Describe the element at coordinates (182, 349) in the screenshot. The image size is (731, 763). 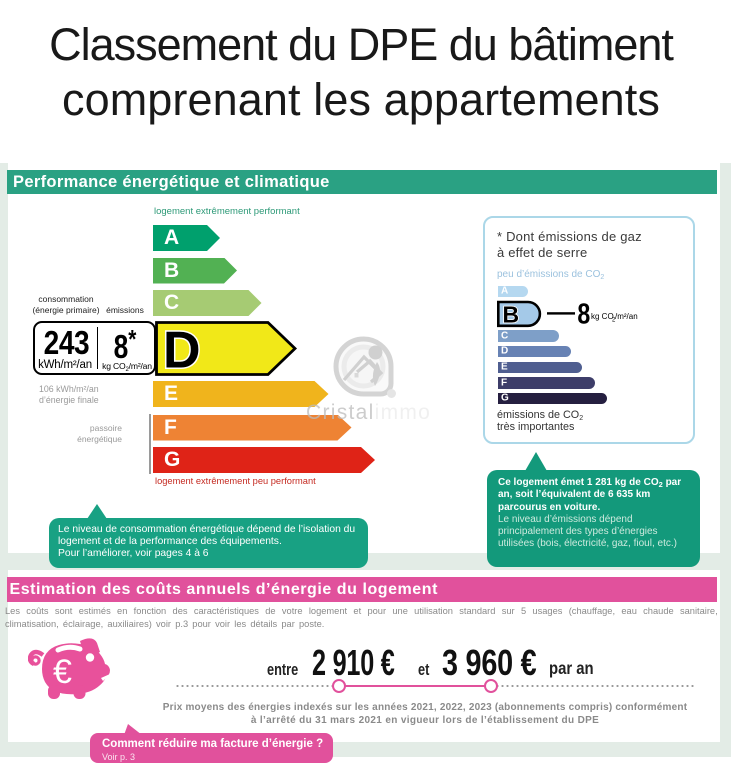
I see `svg-text: D` at that location.